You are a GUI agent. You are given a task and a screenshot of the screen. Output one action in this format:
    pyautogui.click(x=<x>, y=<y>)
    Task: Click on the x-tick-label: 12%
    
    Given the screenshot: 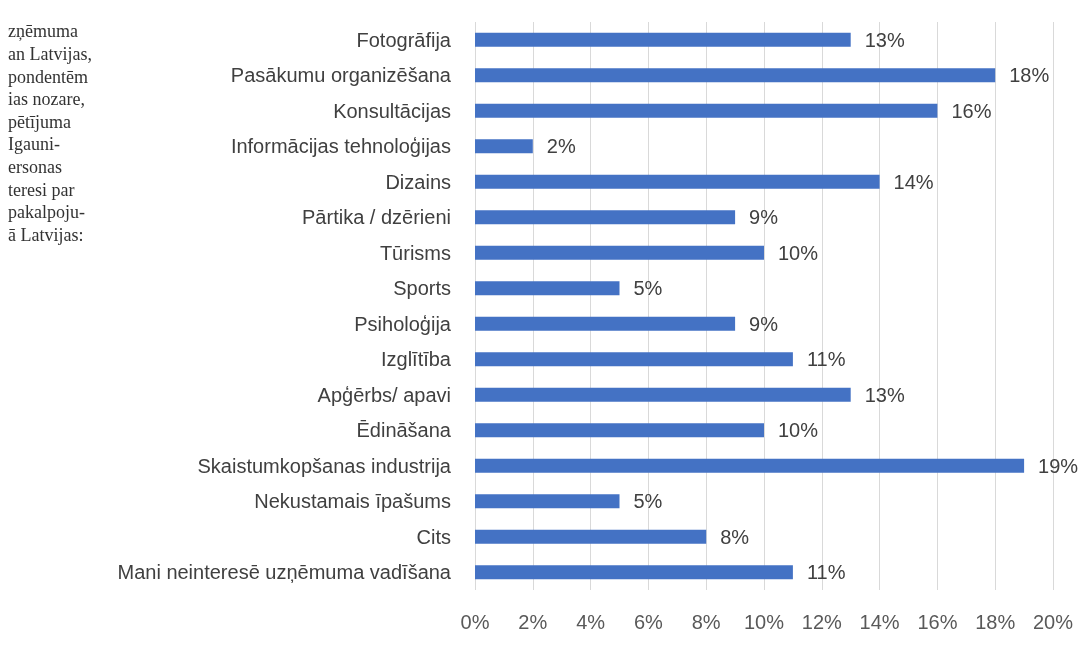 What is the action you would take?
    pyautogui.click(x=822, y=622)
    